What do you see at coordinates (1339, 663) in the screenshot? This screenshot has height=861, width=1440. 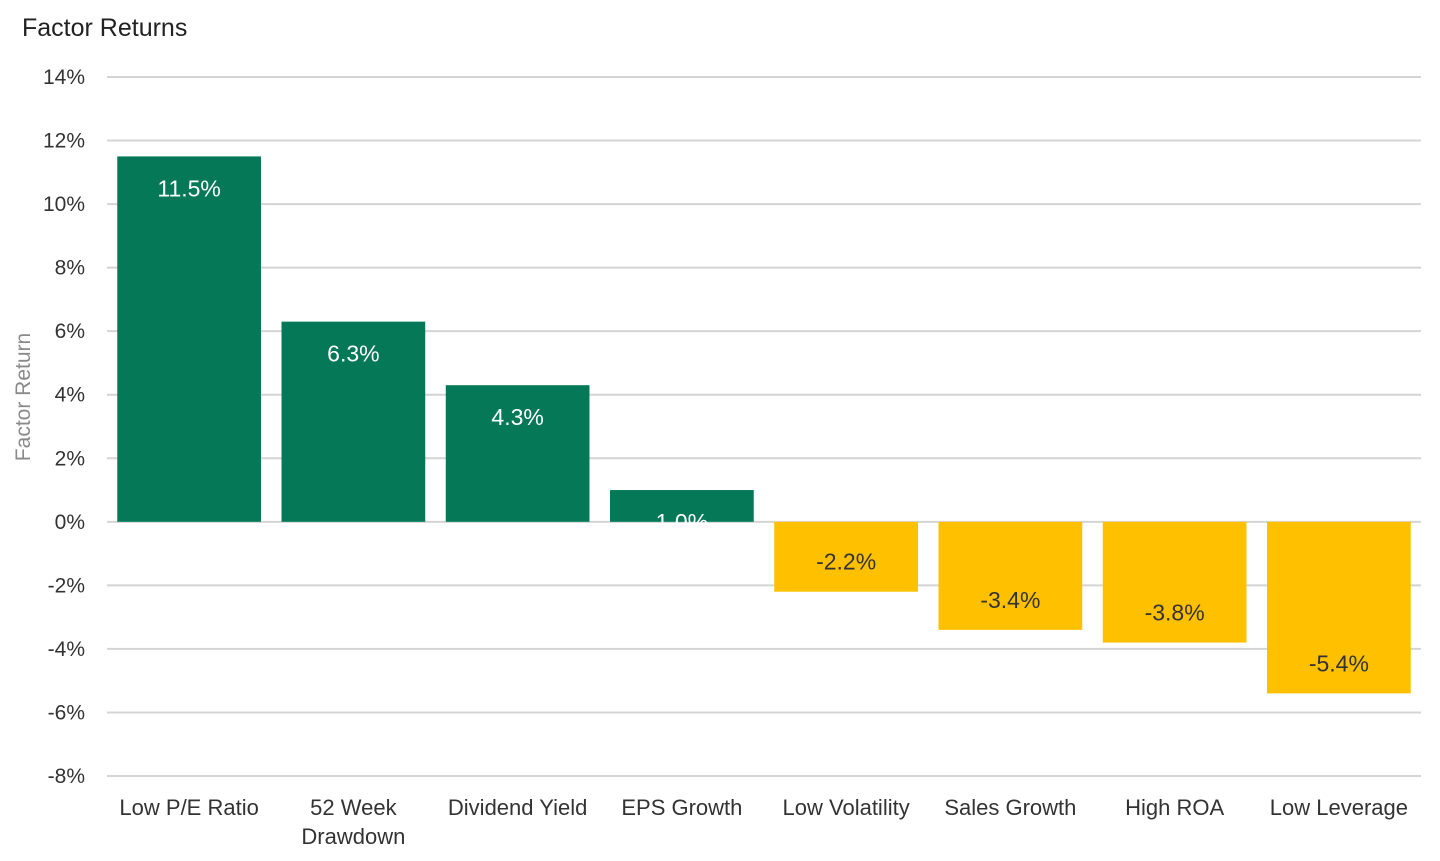 I see `data-label: -5.4%` at bounding box center [1339, 663].